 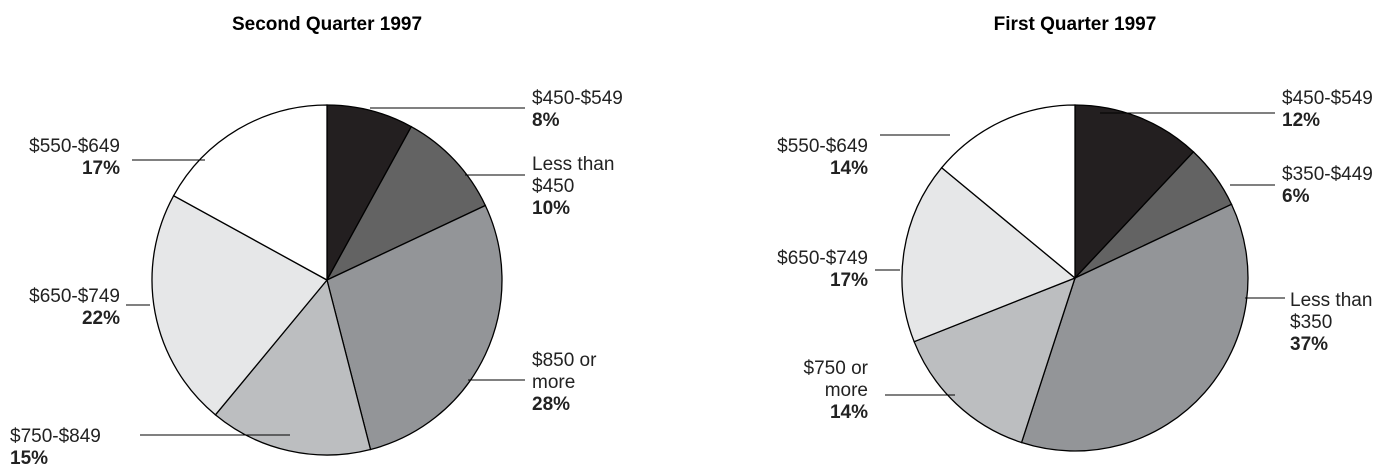 What do you see at coordinates (551, 404) in the screenshot?
I see `value-label: 28%` at bounding box center [551, 404].